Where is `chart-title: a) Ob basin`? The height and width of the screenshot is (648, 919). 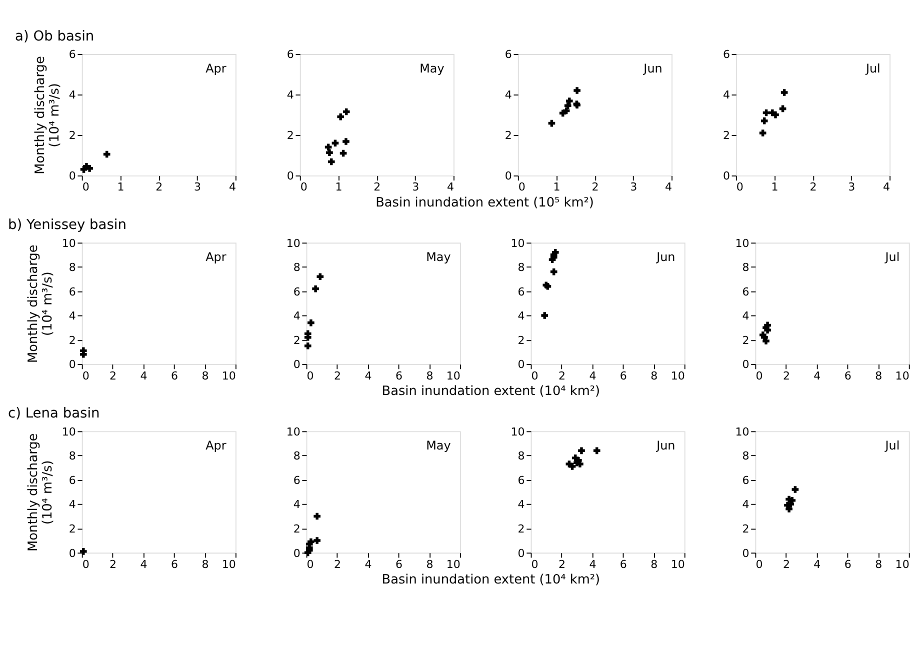
chart-title: a) Ob basin is located at coordinates (54, 36).